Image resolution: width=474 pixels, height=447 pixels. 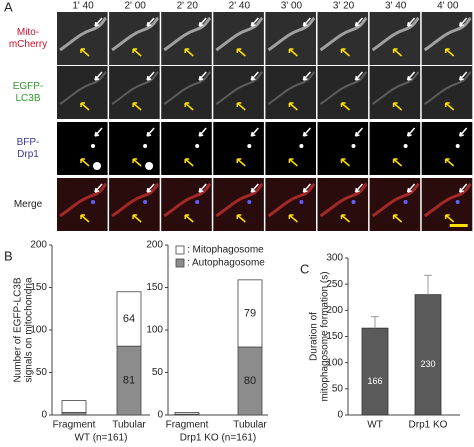 What do you see at coordinates (334, 336) in the screenshot?
I see `y-tick-label: 150` at bounding box center [334, 336].